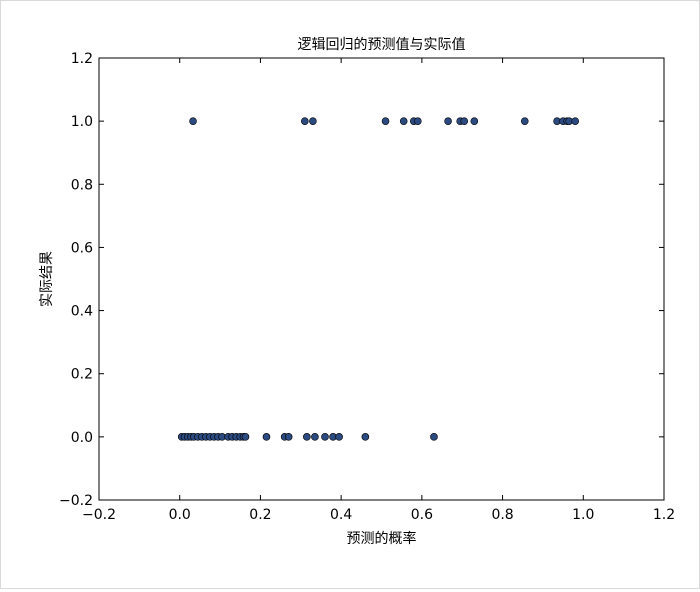 The width and height of the screenshot is (700, 592). I want to click on y-tick-label: 1.2, so click(82, 59).